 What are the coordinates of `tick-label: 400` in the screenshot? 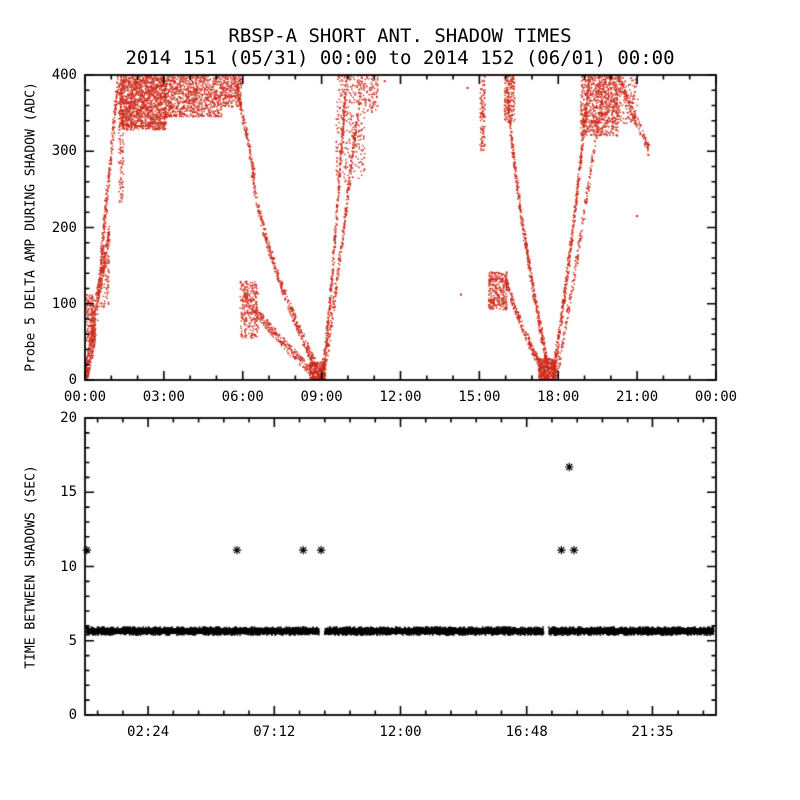 It's located at (64, 75).